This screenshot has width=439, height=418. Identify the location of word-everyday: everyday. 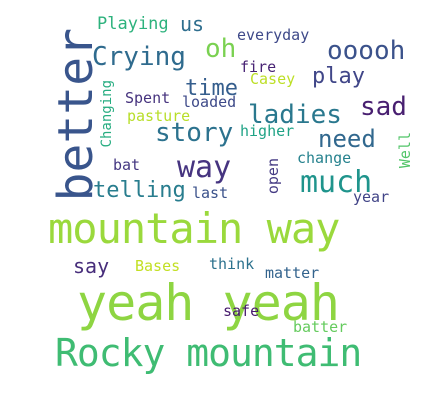
(273, 35).